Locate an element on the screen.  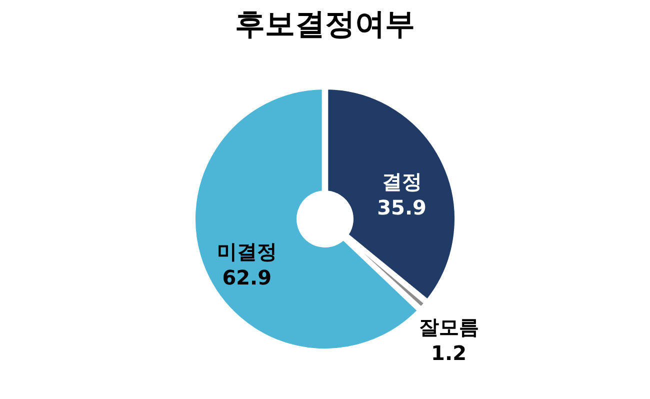
slice-label: 미결정 is located at coordinates (246, 252).